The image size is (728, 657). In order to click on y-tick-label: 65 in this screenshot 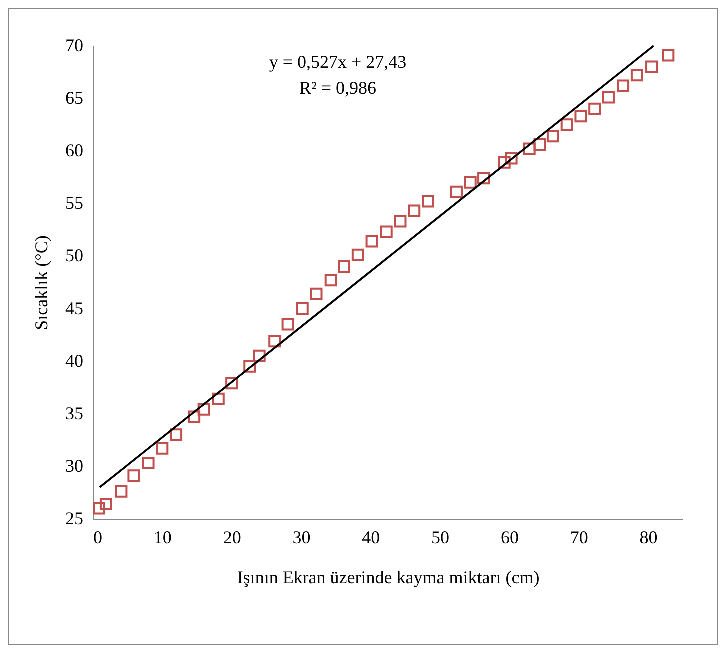, I will do `click(75, 98)`.